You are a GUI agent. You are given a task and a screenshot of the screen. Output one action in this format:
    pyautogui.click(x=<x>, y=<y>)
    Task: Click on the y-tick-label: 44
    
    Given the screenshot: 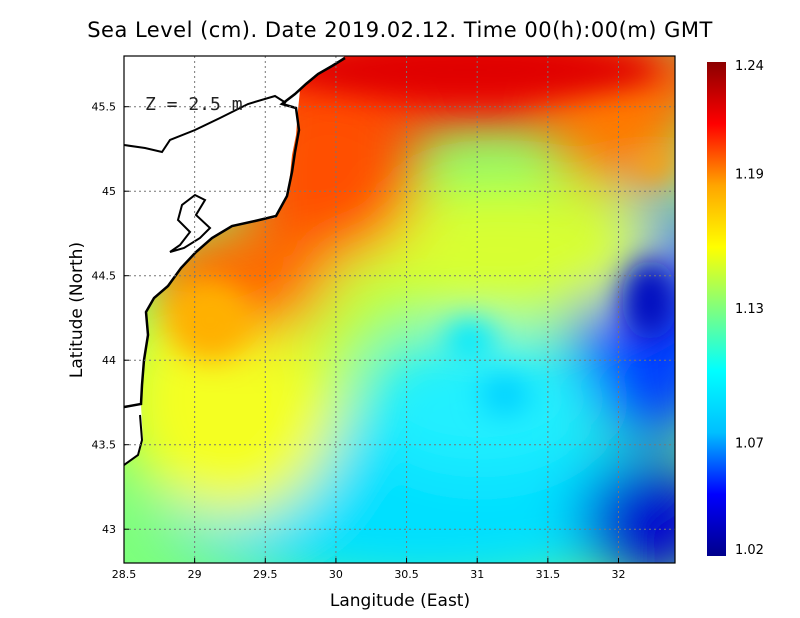 What is the action you would take?
    pyautogui.click(x=109, y=360)
    